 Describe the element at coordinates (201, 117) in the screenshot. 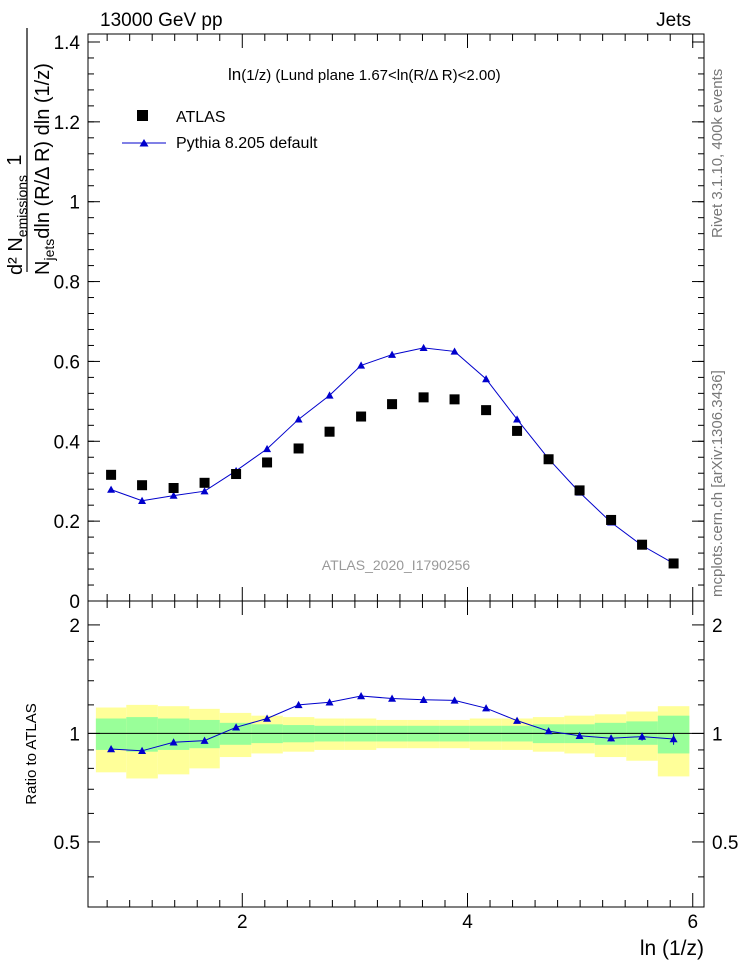

I see `legend-atlas-label: ATLAS` at that location.